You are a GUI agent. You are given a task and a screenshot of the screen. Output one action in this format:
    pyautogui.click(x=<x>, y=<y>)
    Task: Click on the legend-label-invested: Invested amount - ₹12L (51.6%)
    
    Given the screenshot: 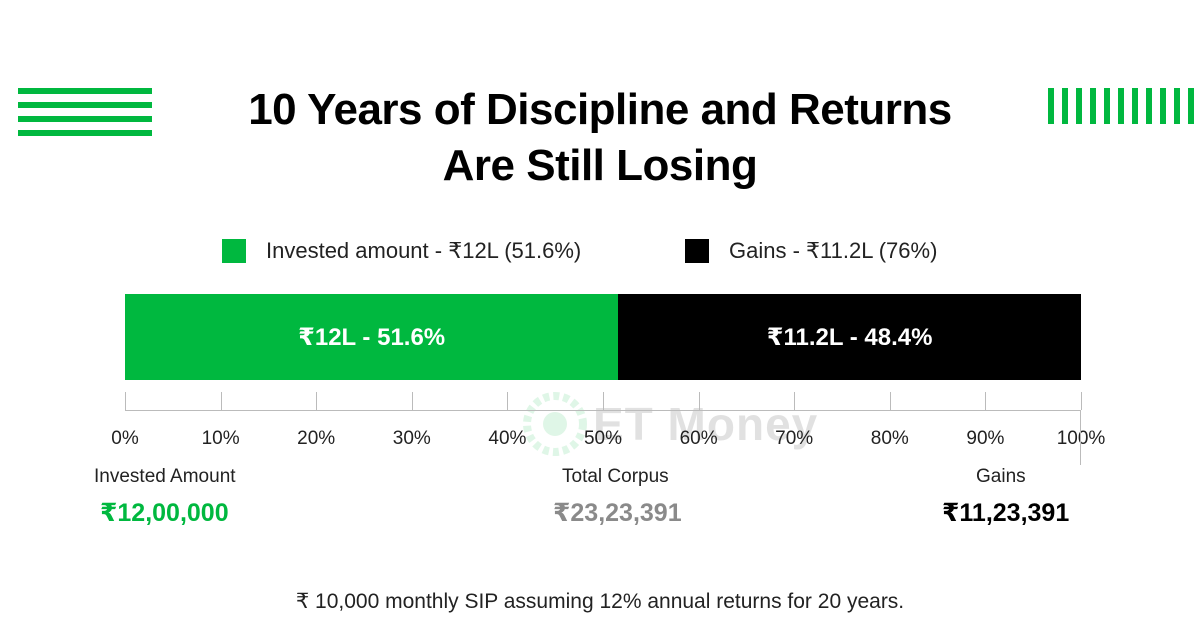 What is the action you would take?
    pyautogui.click(x=424, y=250)
    